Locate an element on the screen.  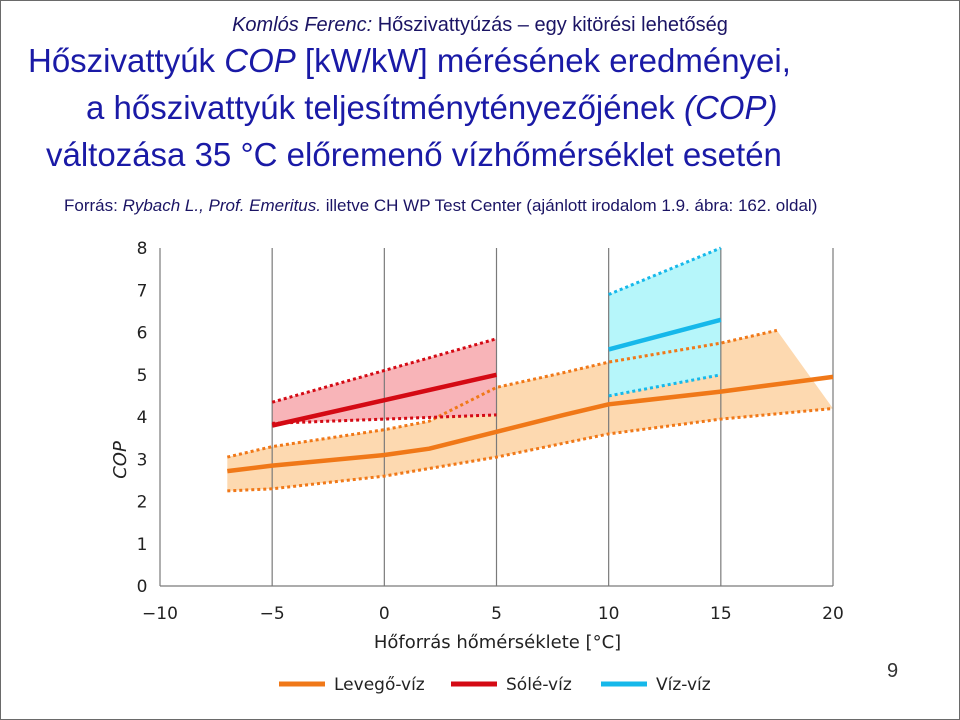
y-axis-title: COP is located at coordinates (120, 460).